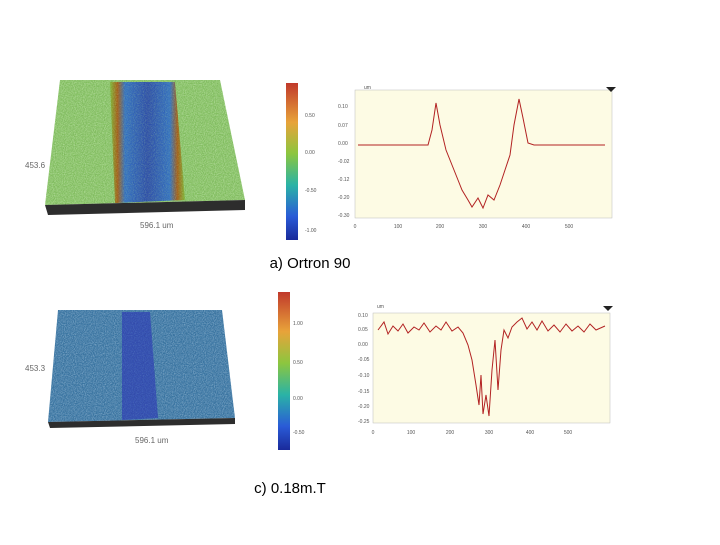 The width and height of the screenshot is (720, 545). I want to click on y-tick-label: 0.05, so click(363, 330).